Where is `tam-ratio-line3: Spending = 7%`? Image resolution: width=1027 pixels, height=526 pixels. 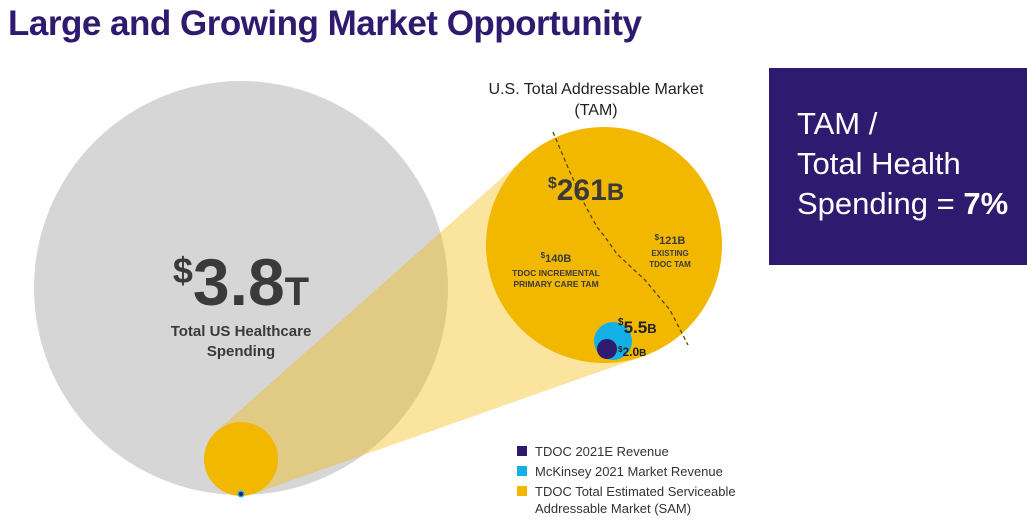 tam-ratio-line3: Spending = 7% is located at coordinates (912, 204).